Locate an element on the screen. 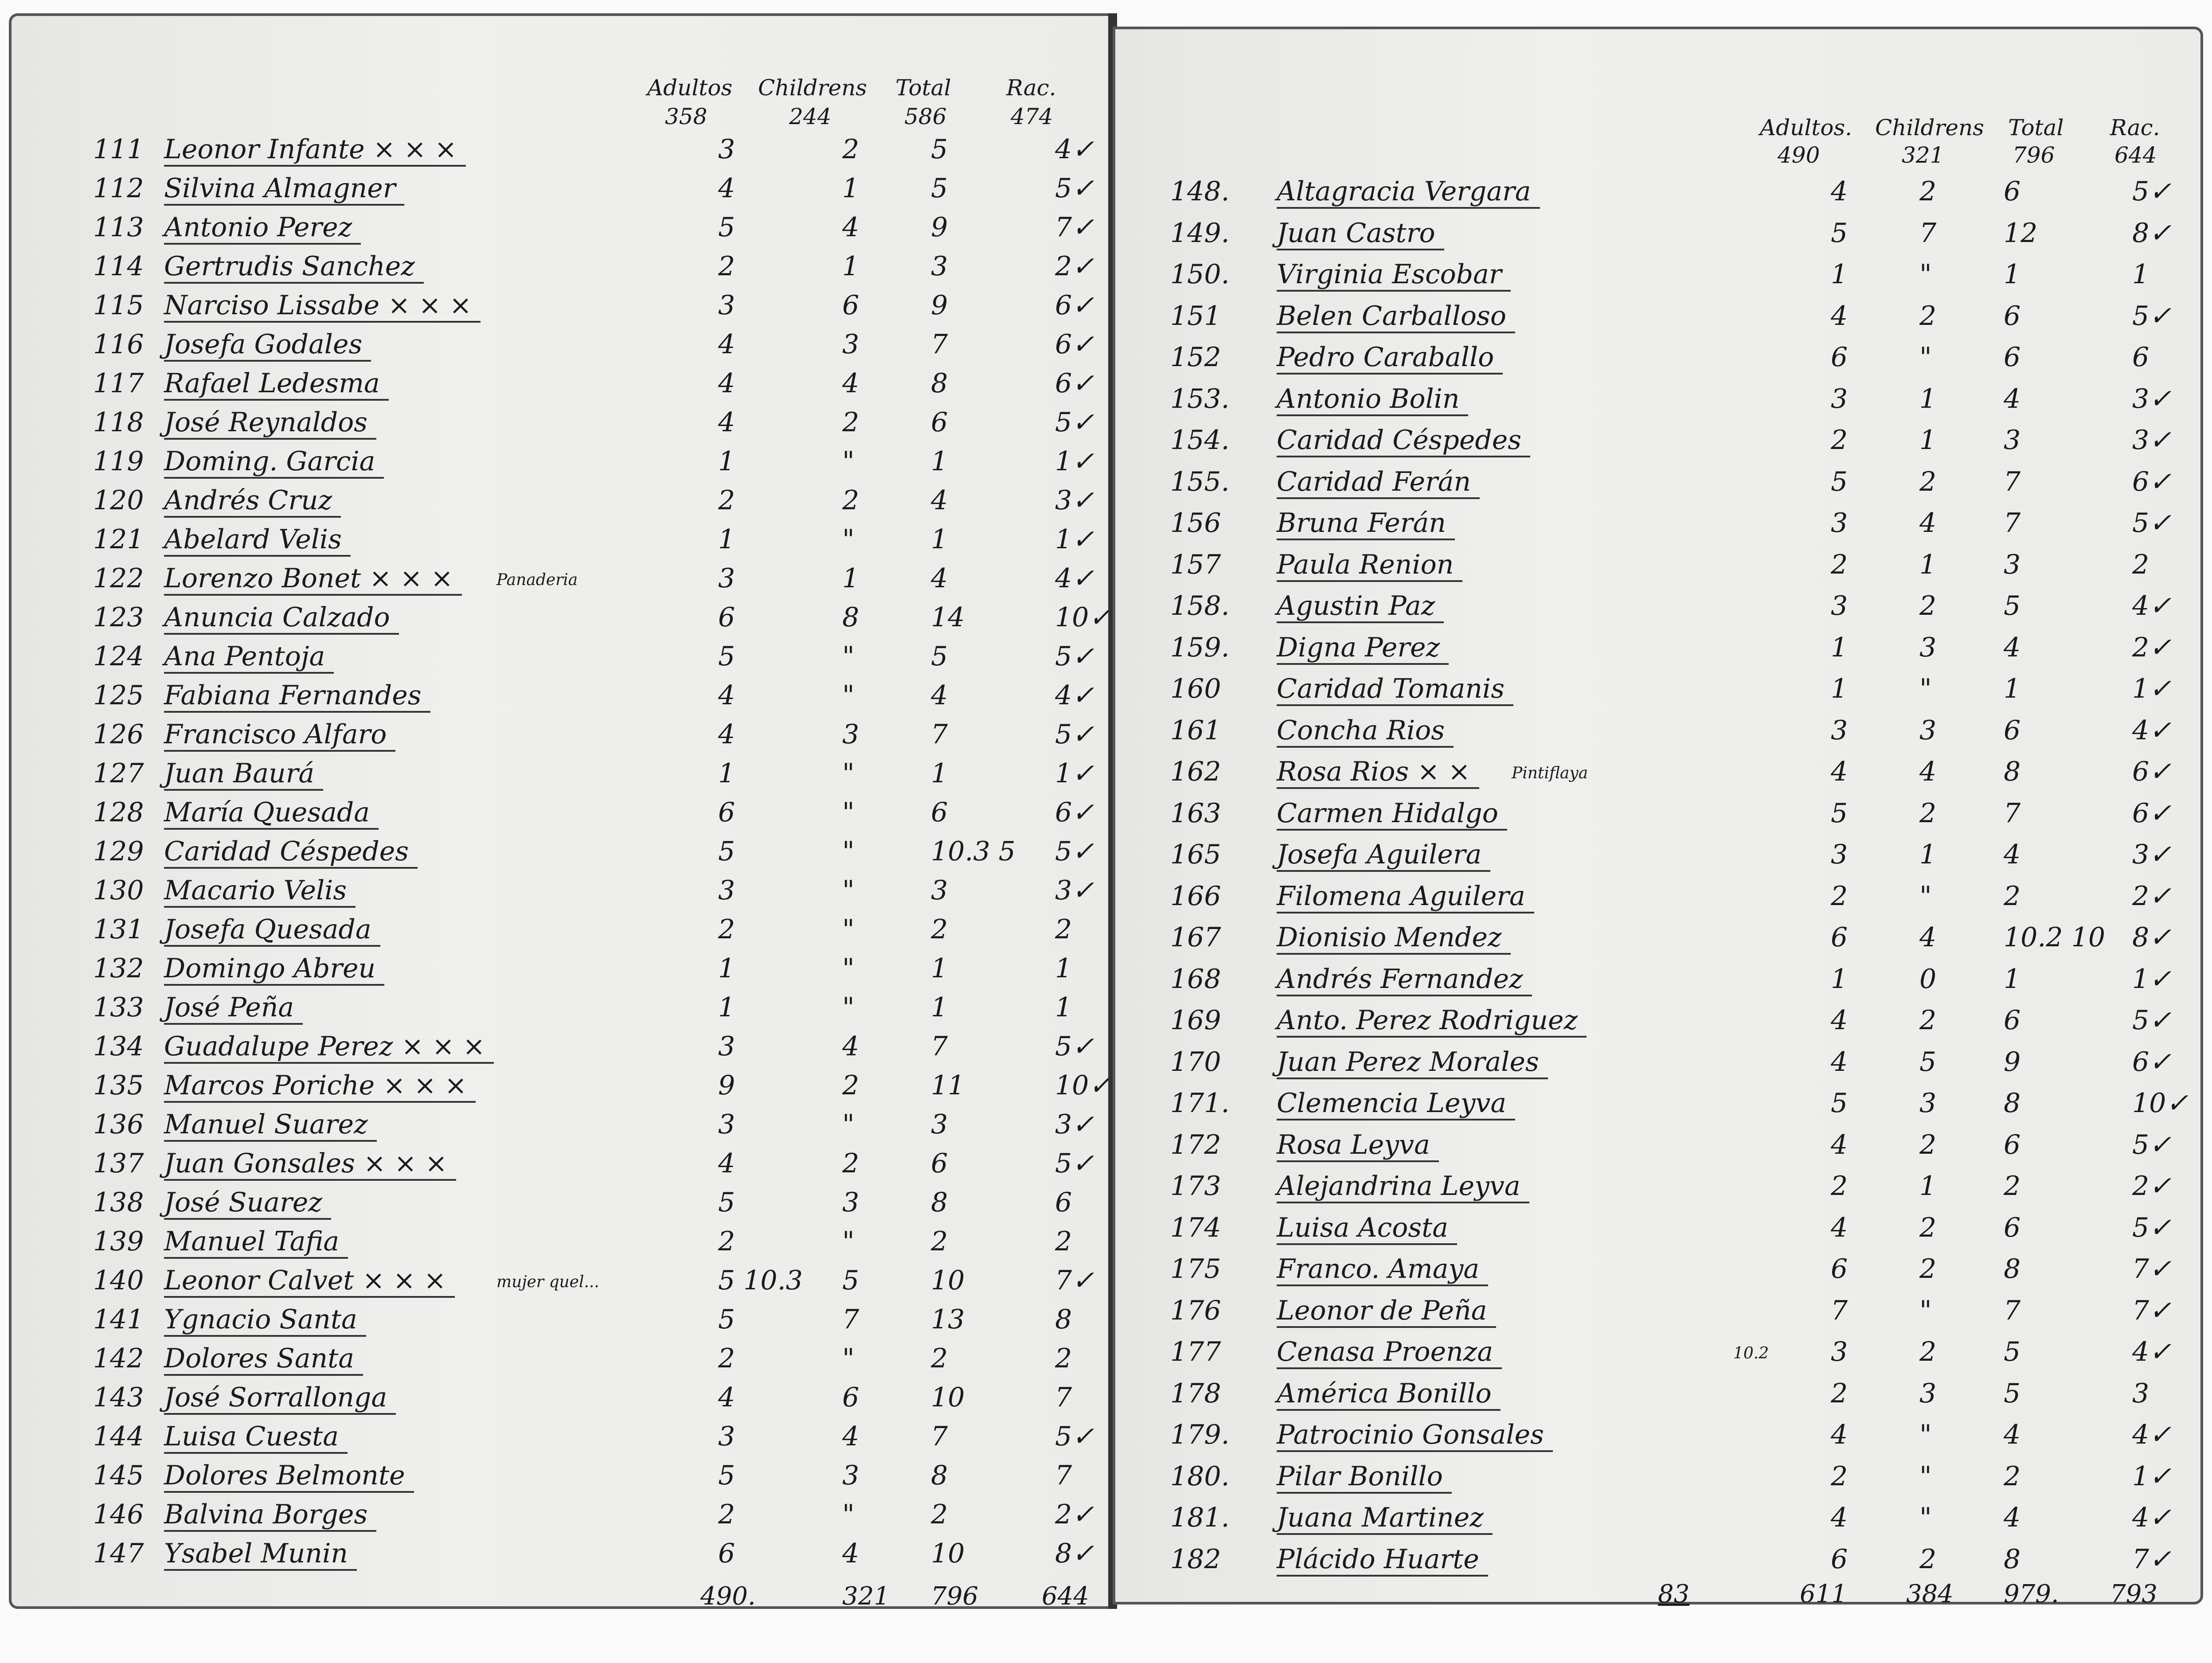 This screenshot has width=2212, height=1663. ledger-row: 142 Dolores Santa 2 " 2 2 is located at coordinates (561, 1362).